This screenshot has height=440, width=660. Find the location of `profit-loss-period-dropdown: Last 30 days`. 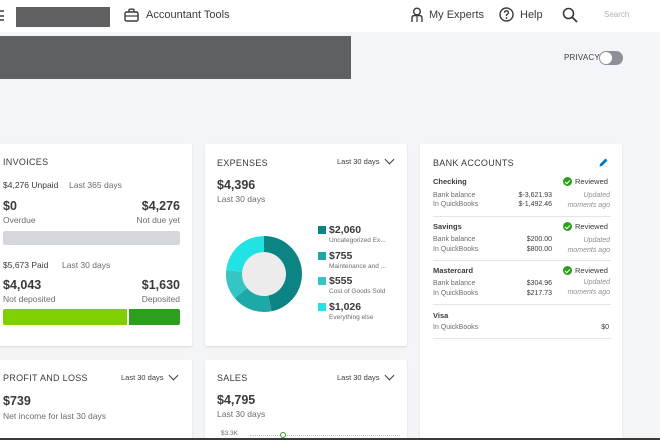

profit-loss-period-dropdown: Last 30 days is located at coordinates (149, 376).